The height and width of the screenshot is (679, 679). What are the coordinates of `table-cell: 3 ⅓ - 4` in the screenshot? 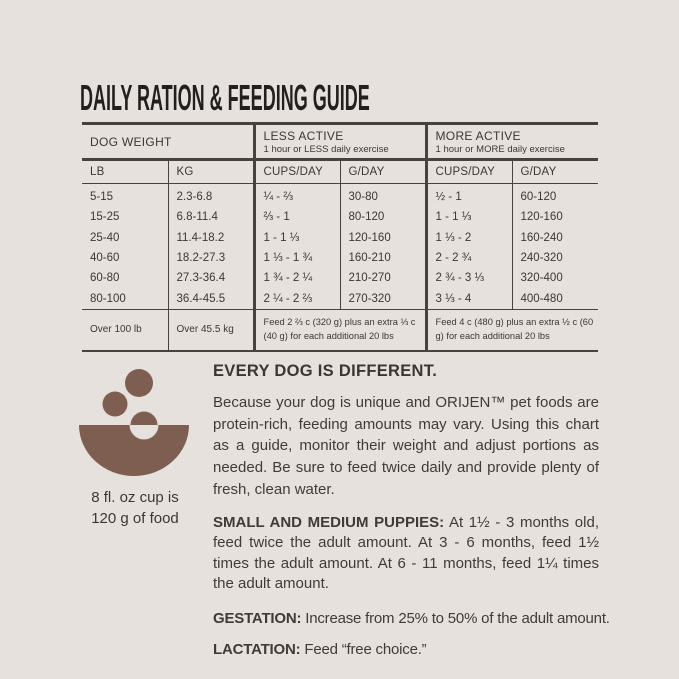 It's located at (468, 299).